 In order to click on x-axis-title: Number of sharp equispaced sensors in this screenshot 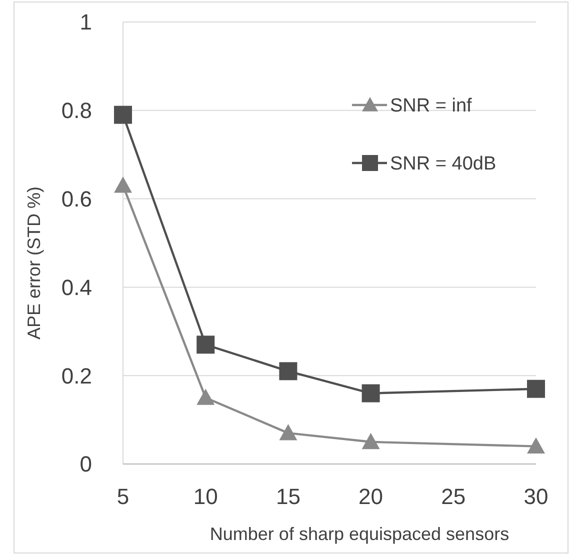, I will do `click(360, 534)`.